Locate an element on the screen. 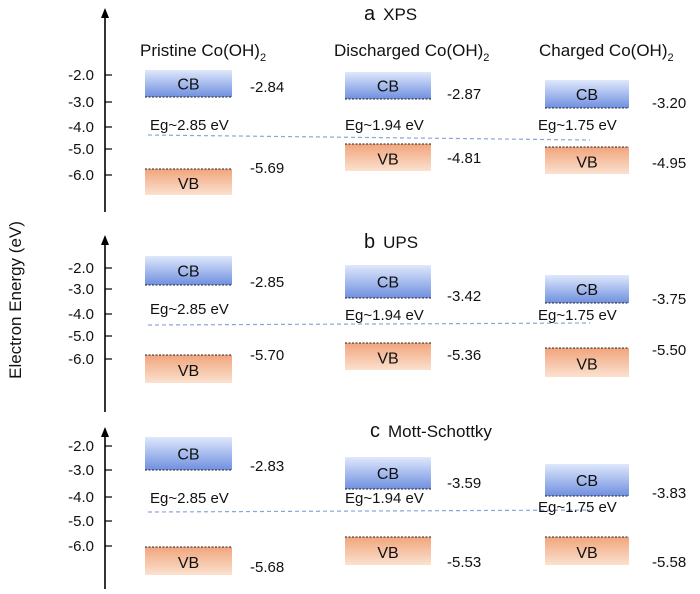 Image resolution: width=700 pixels, height=594 pixels. panel-letter: a is located at coordinates (370, 14).